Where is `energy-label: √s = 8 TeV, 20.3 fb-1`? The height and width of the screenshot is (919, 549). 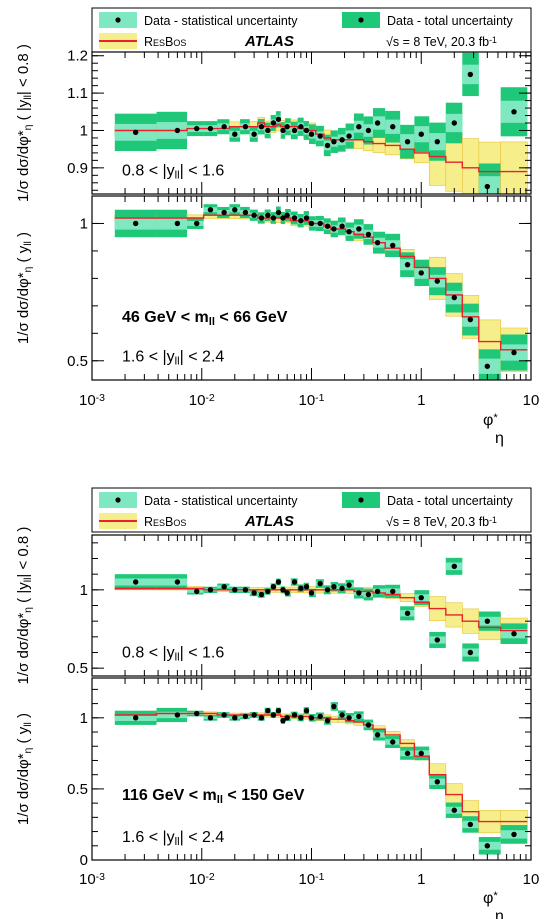
energy-label: √s = 8 TeV, 20.3 fb-1 is located at coordinates (441, 42).